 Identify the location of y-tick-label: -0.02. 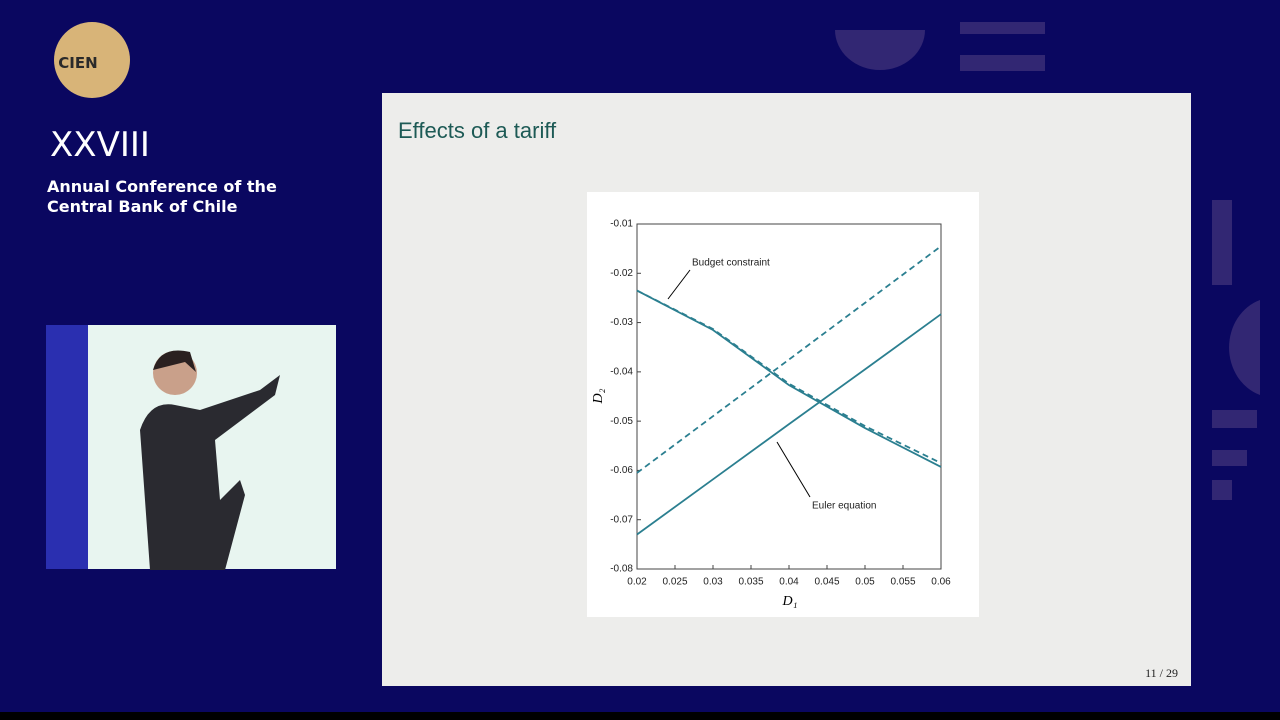
(621, 273).